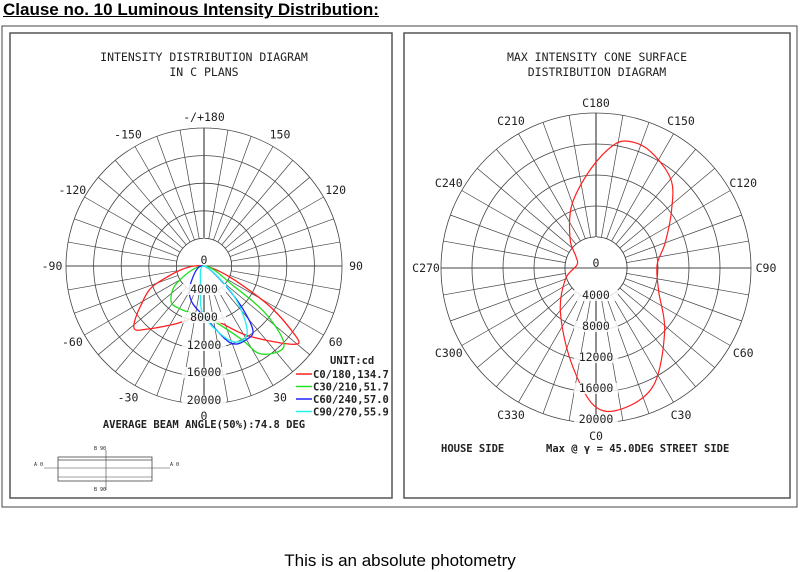  What do you see at coordinates (204, 260) in the screenshot?
I see `radial-label: 0` at bounding box center [204, 260].